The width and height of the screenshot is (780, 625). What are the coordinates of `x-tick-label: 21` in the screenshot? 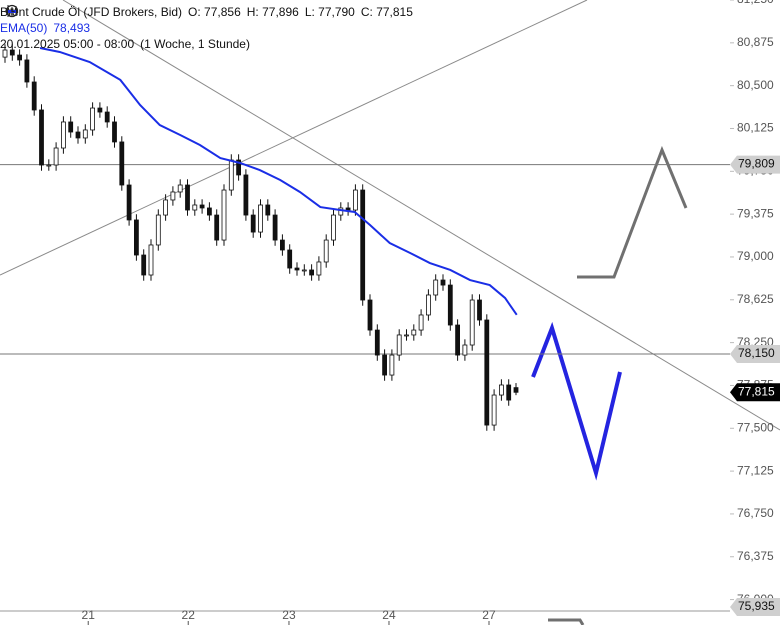 It's located at (89, 615).